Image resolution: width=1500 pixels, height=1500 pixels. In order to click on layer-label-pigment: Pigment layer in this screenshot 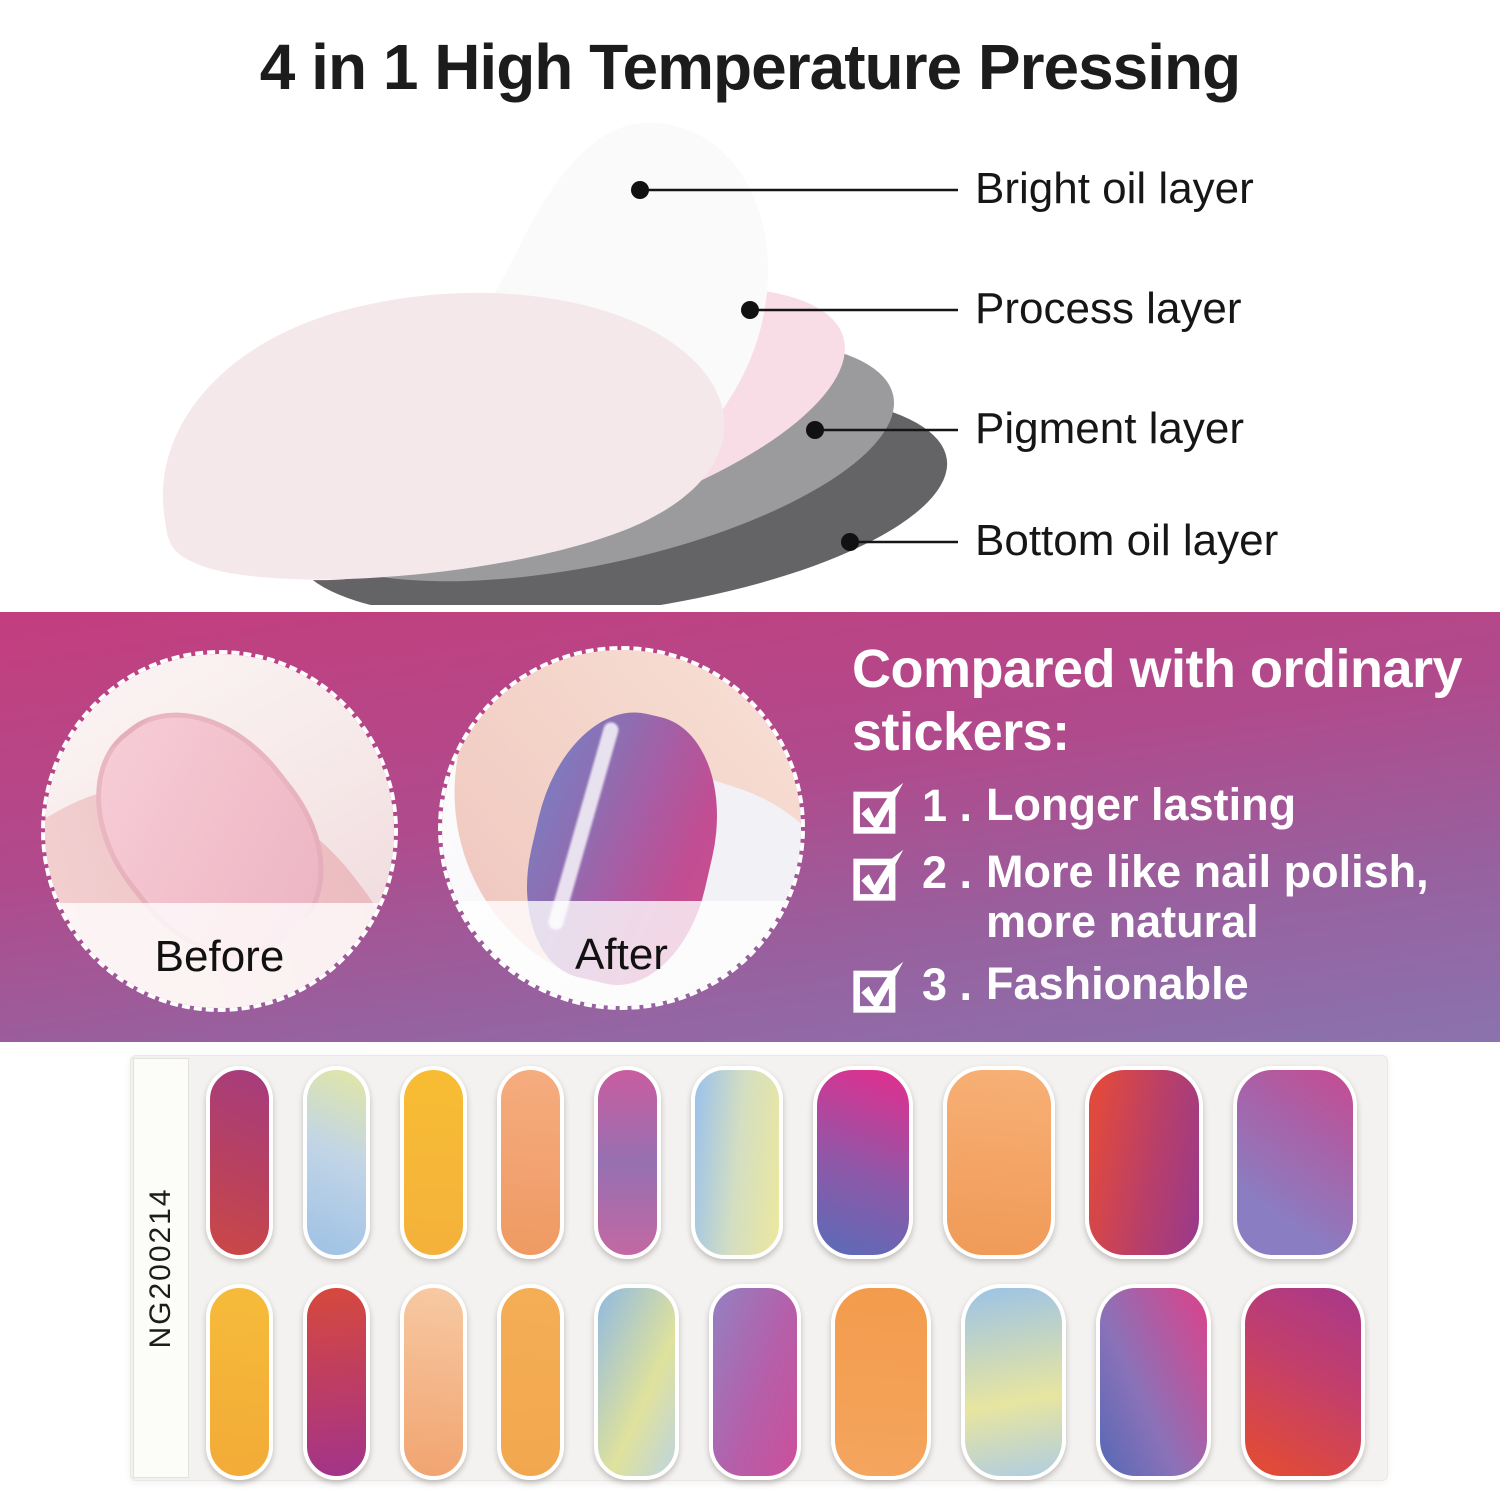, I will do `click(1110, 428)`.